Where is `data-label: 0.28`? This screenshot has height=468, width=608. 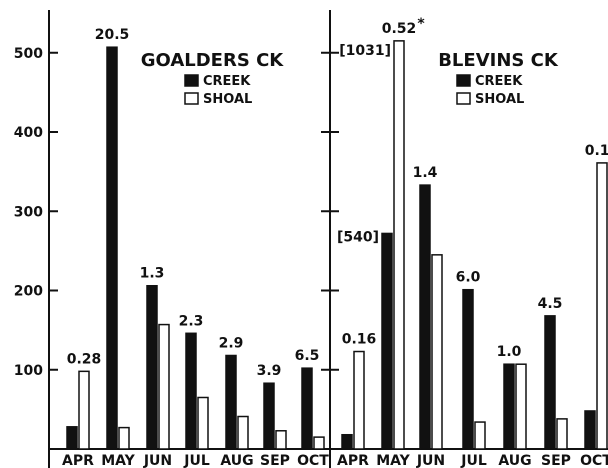 data-label: 0.28 is located at coordinates (84, 359).